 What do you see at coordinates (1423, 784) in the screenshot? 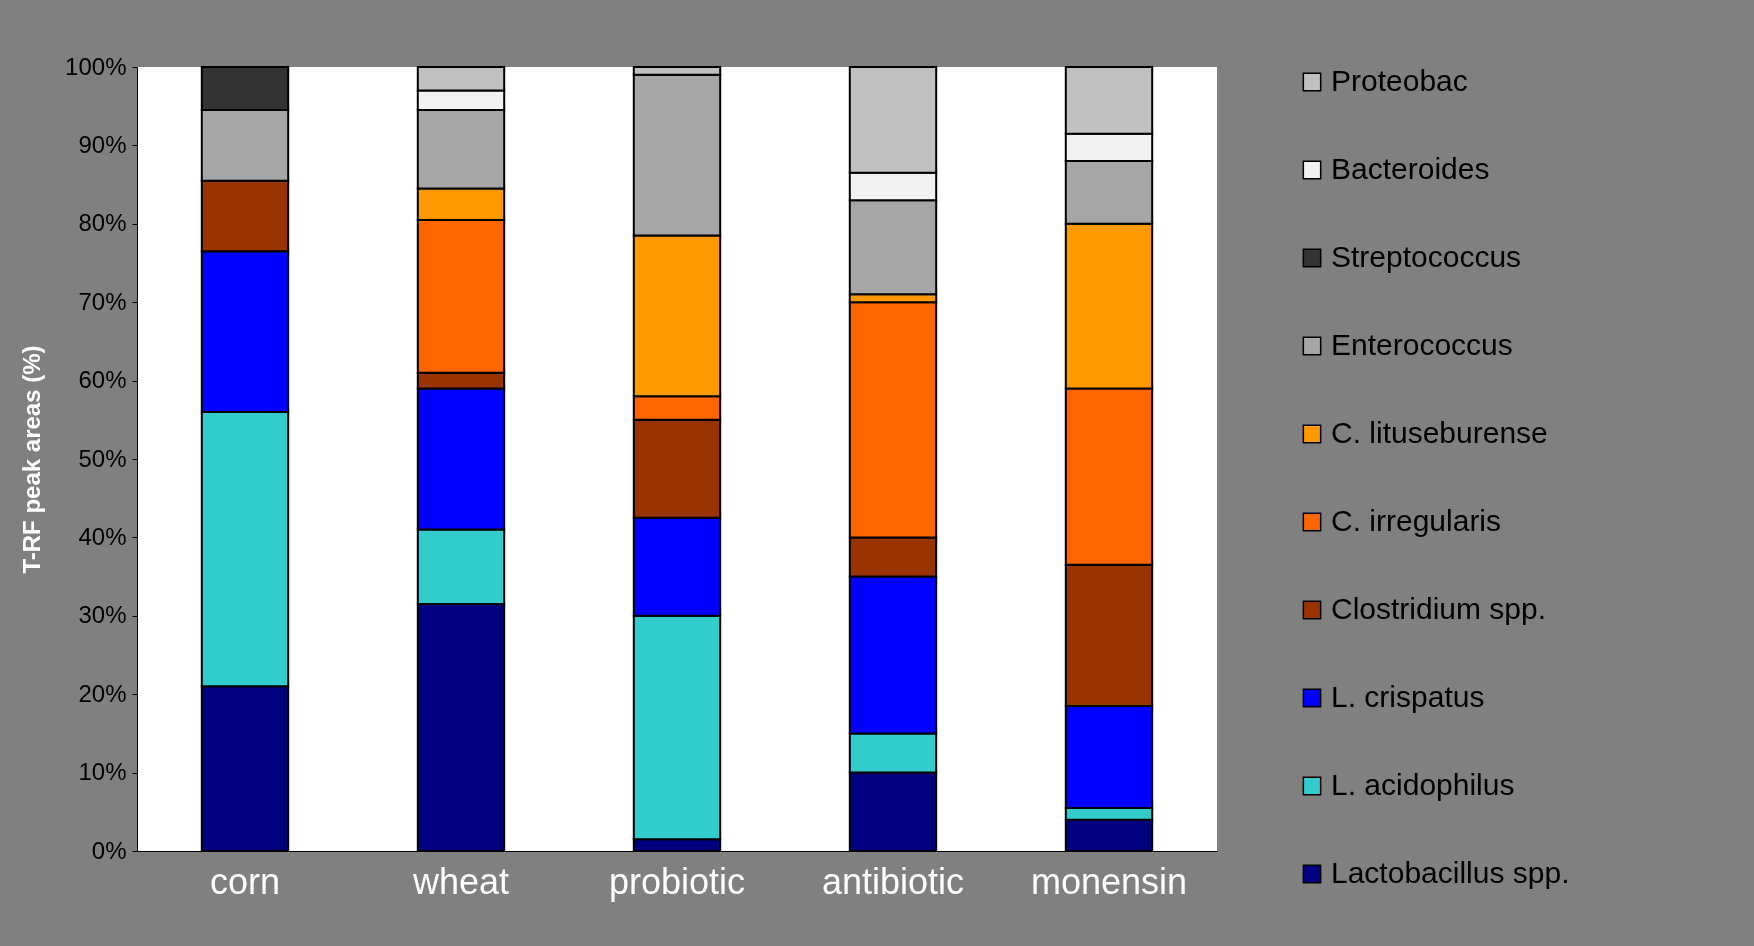
I see `legend-label: L. acidophilus` at bounding box center [1423, 784].